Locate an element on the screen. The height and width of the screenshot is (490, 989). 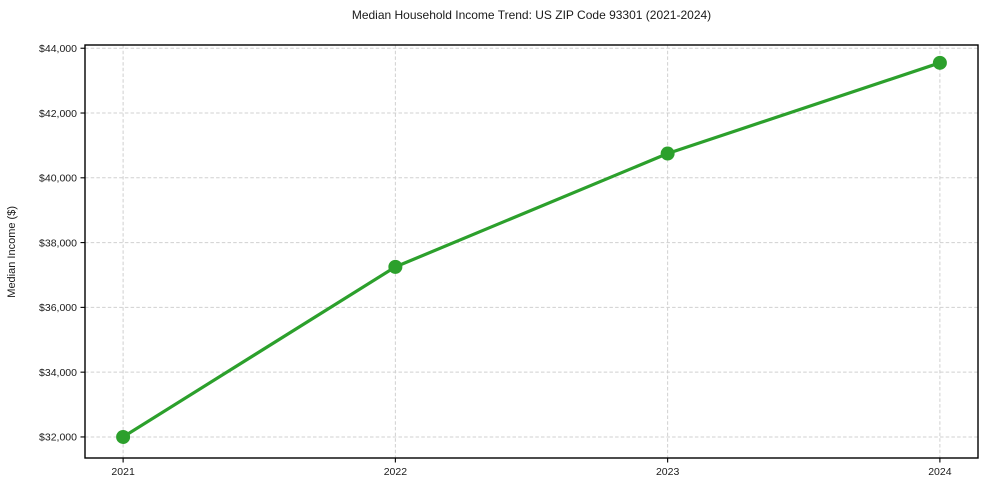
y-tick-label: $38,000 is located at coordinates (58, 243).